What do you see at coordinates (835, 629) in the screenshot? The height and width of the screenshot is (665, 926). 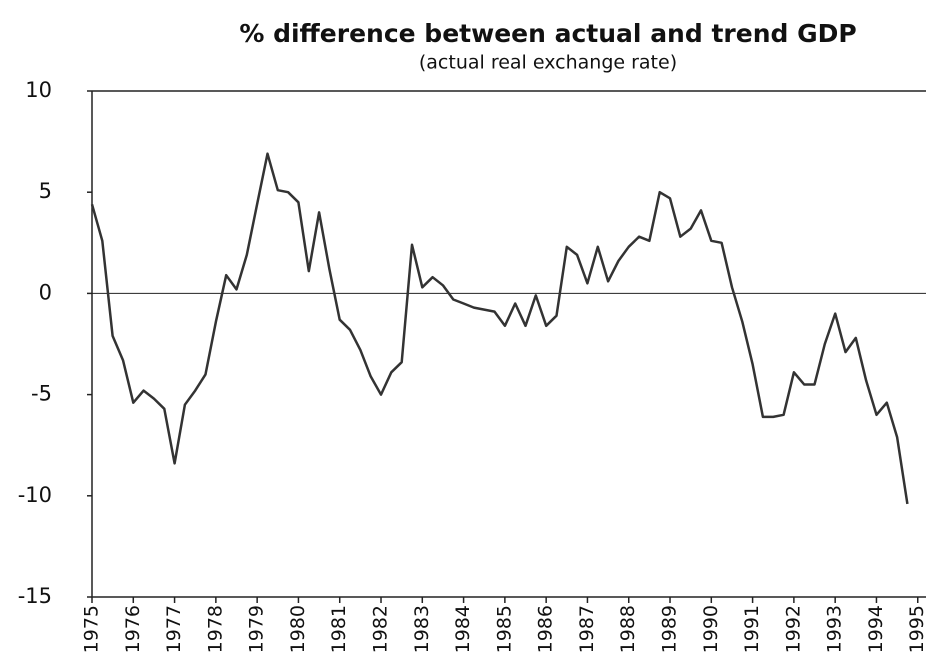 I see `x-tick-label: 1993` at bounding box center [835, 629].